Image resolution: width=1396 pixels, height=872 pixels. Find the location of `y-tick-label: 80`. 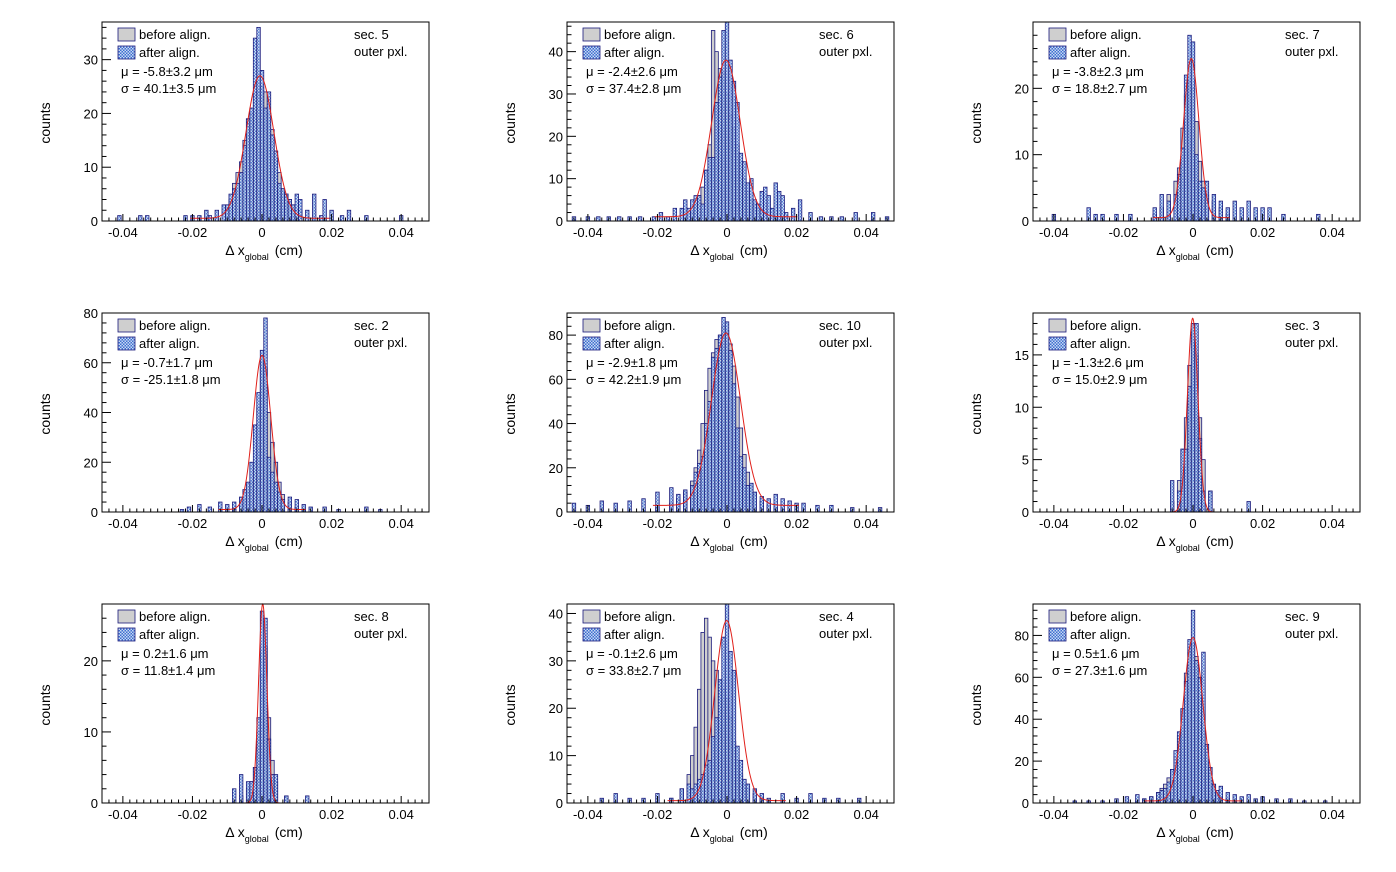

y-tick-label: 80 is located at coordinates (1022, 635).